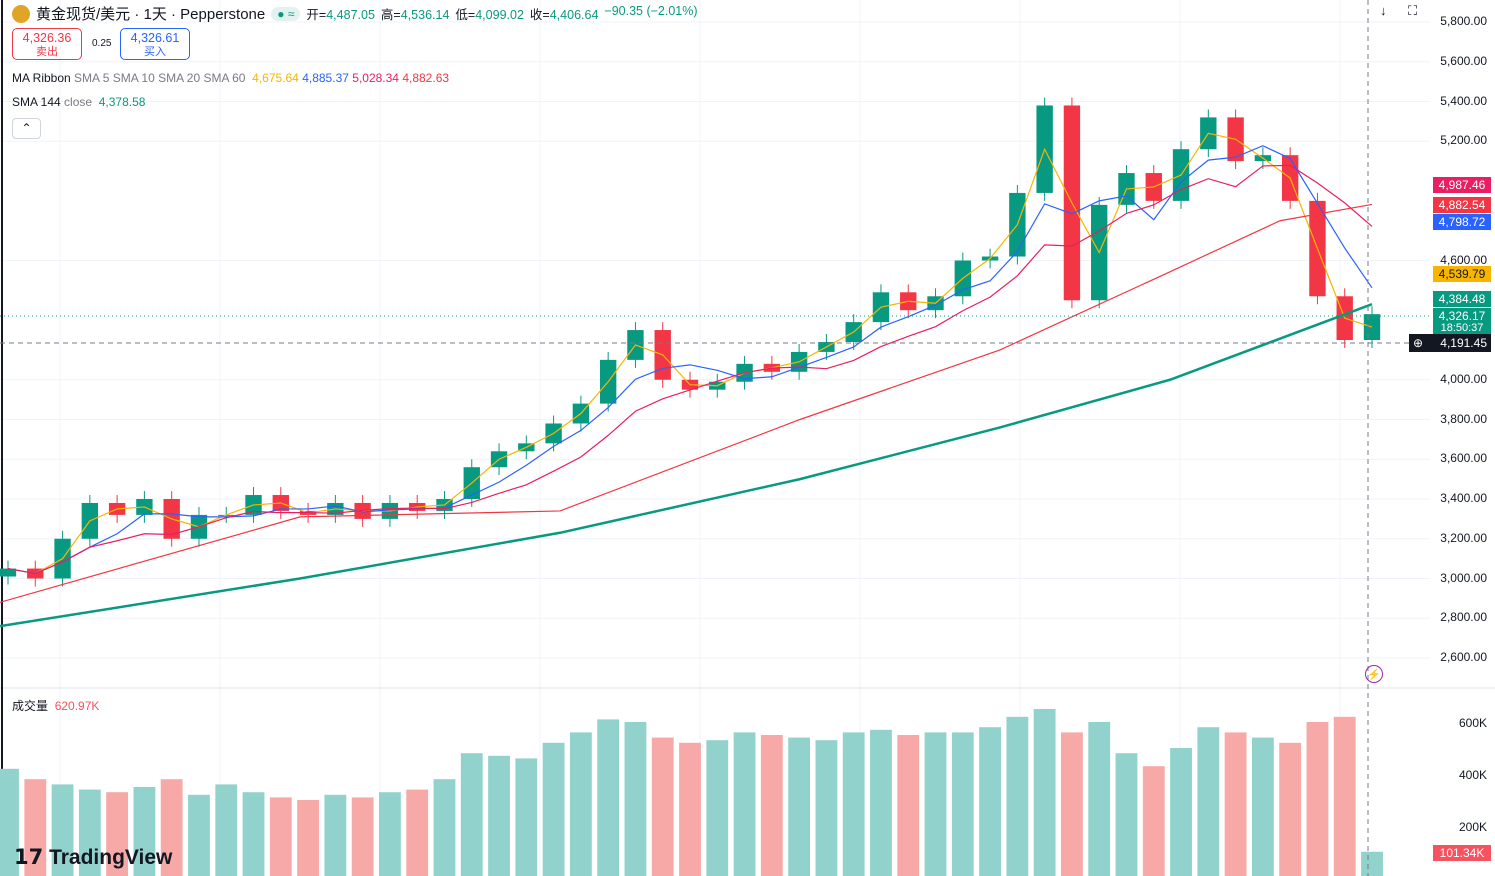 This screenshot has width=1495, height=876. Describe the element at coordinates (1463, 657) in the screenshot. I see `price-axis-label: 2,600.00` at that location.